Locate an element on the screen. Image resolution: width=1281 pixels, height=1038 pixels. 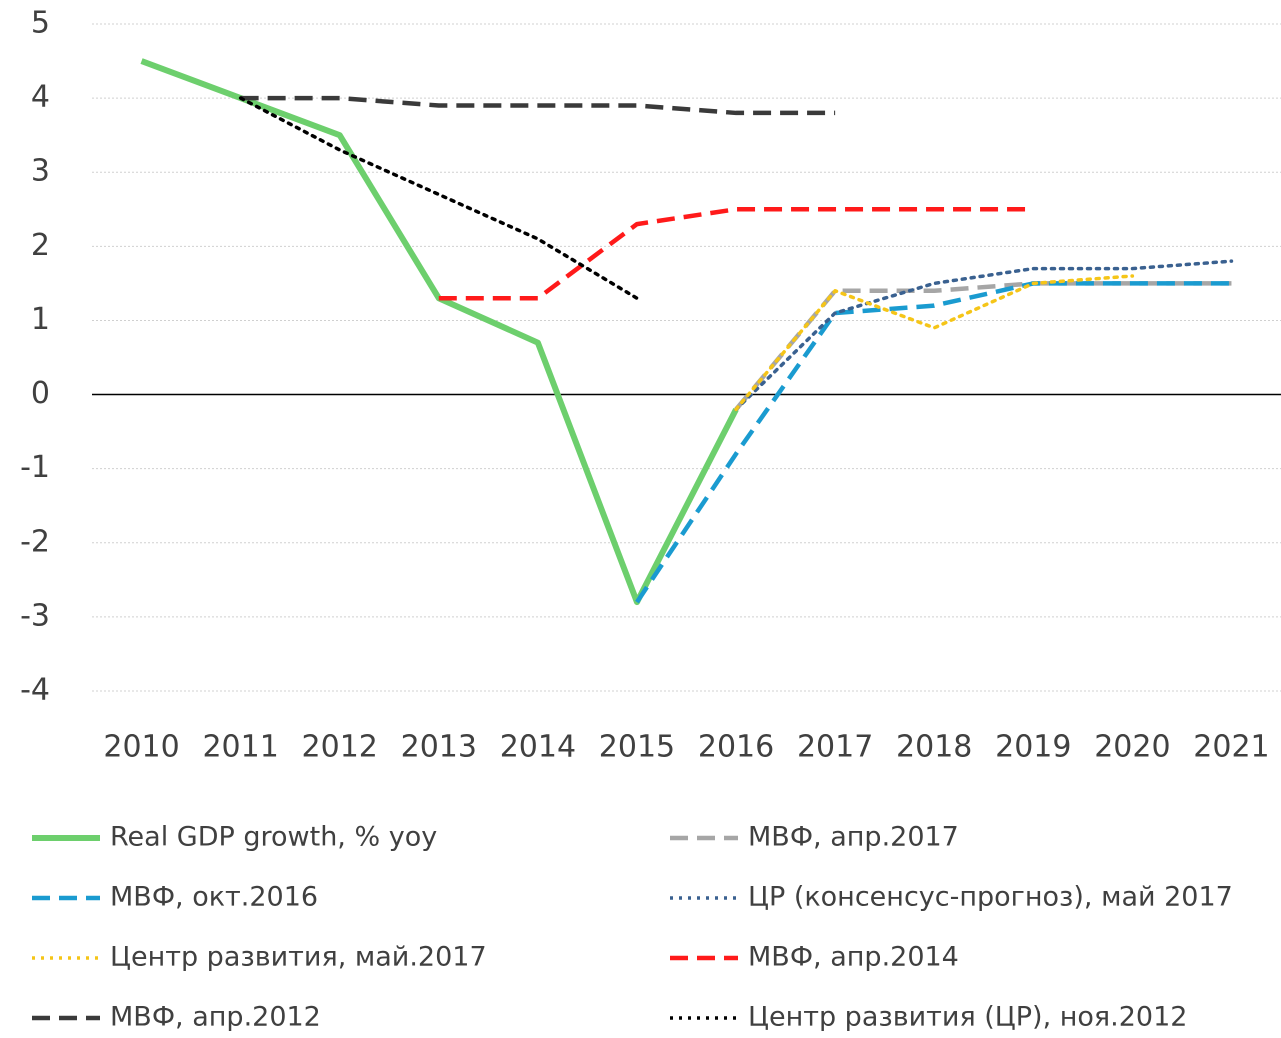
y-tick-label: -2 is located at coordinates (35, 541).